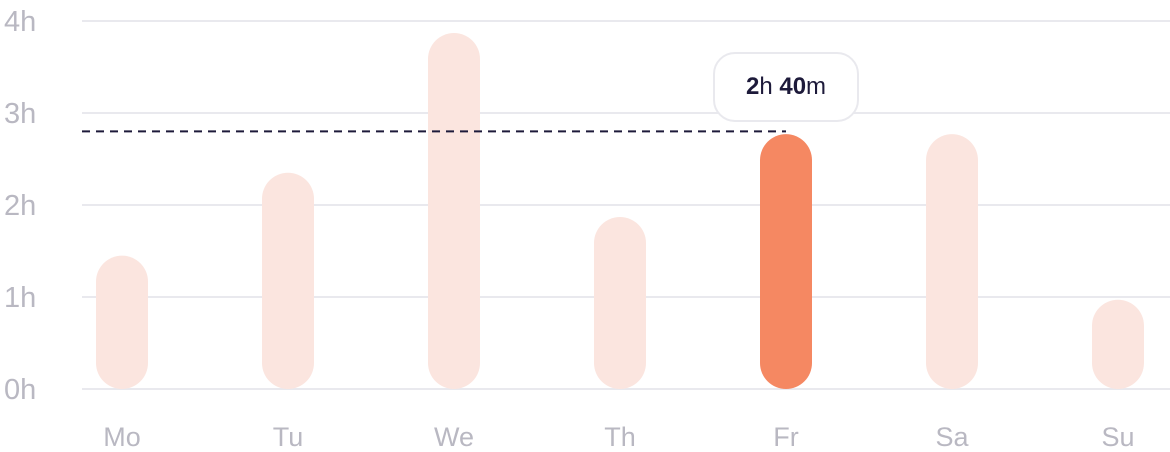 This screenshot has width=1170, height=452. What do you see at coordinates (785, 437) in the screenshot?
I see `x-tick-label: Fr` at bounding box center [785, 437].